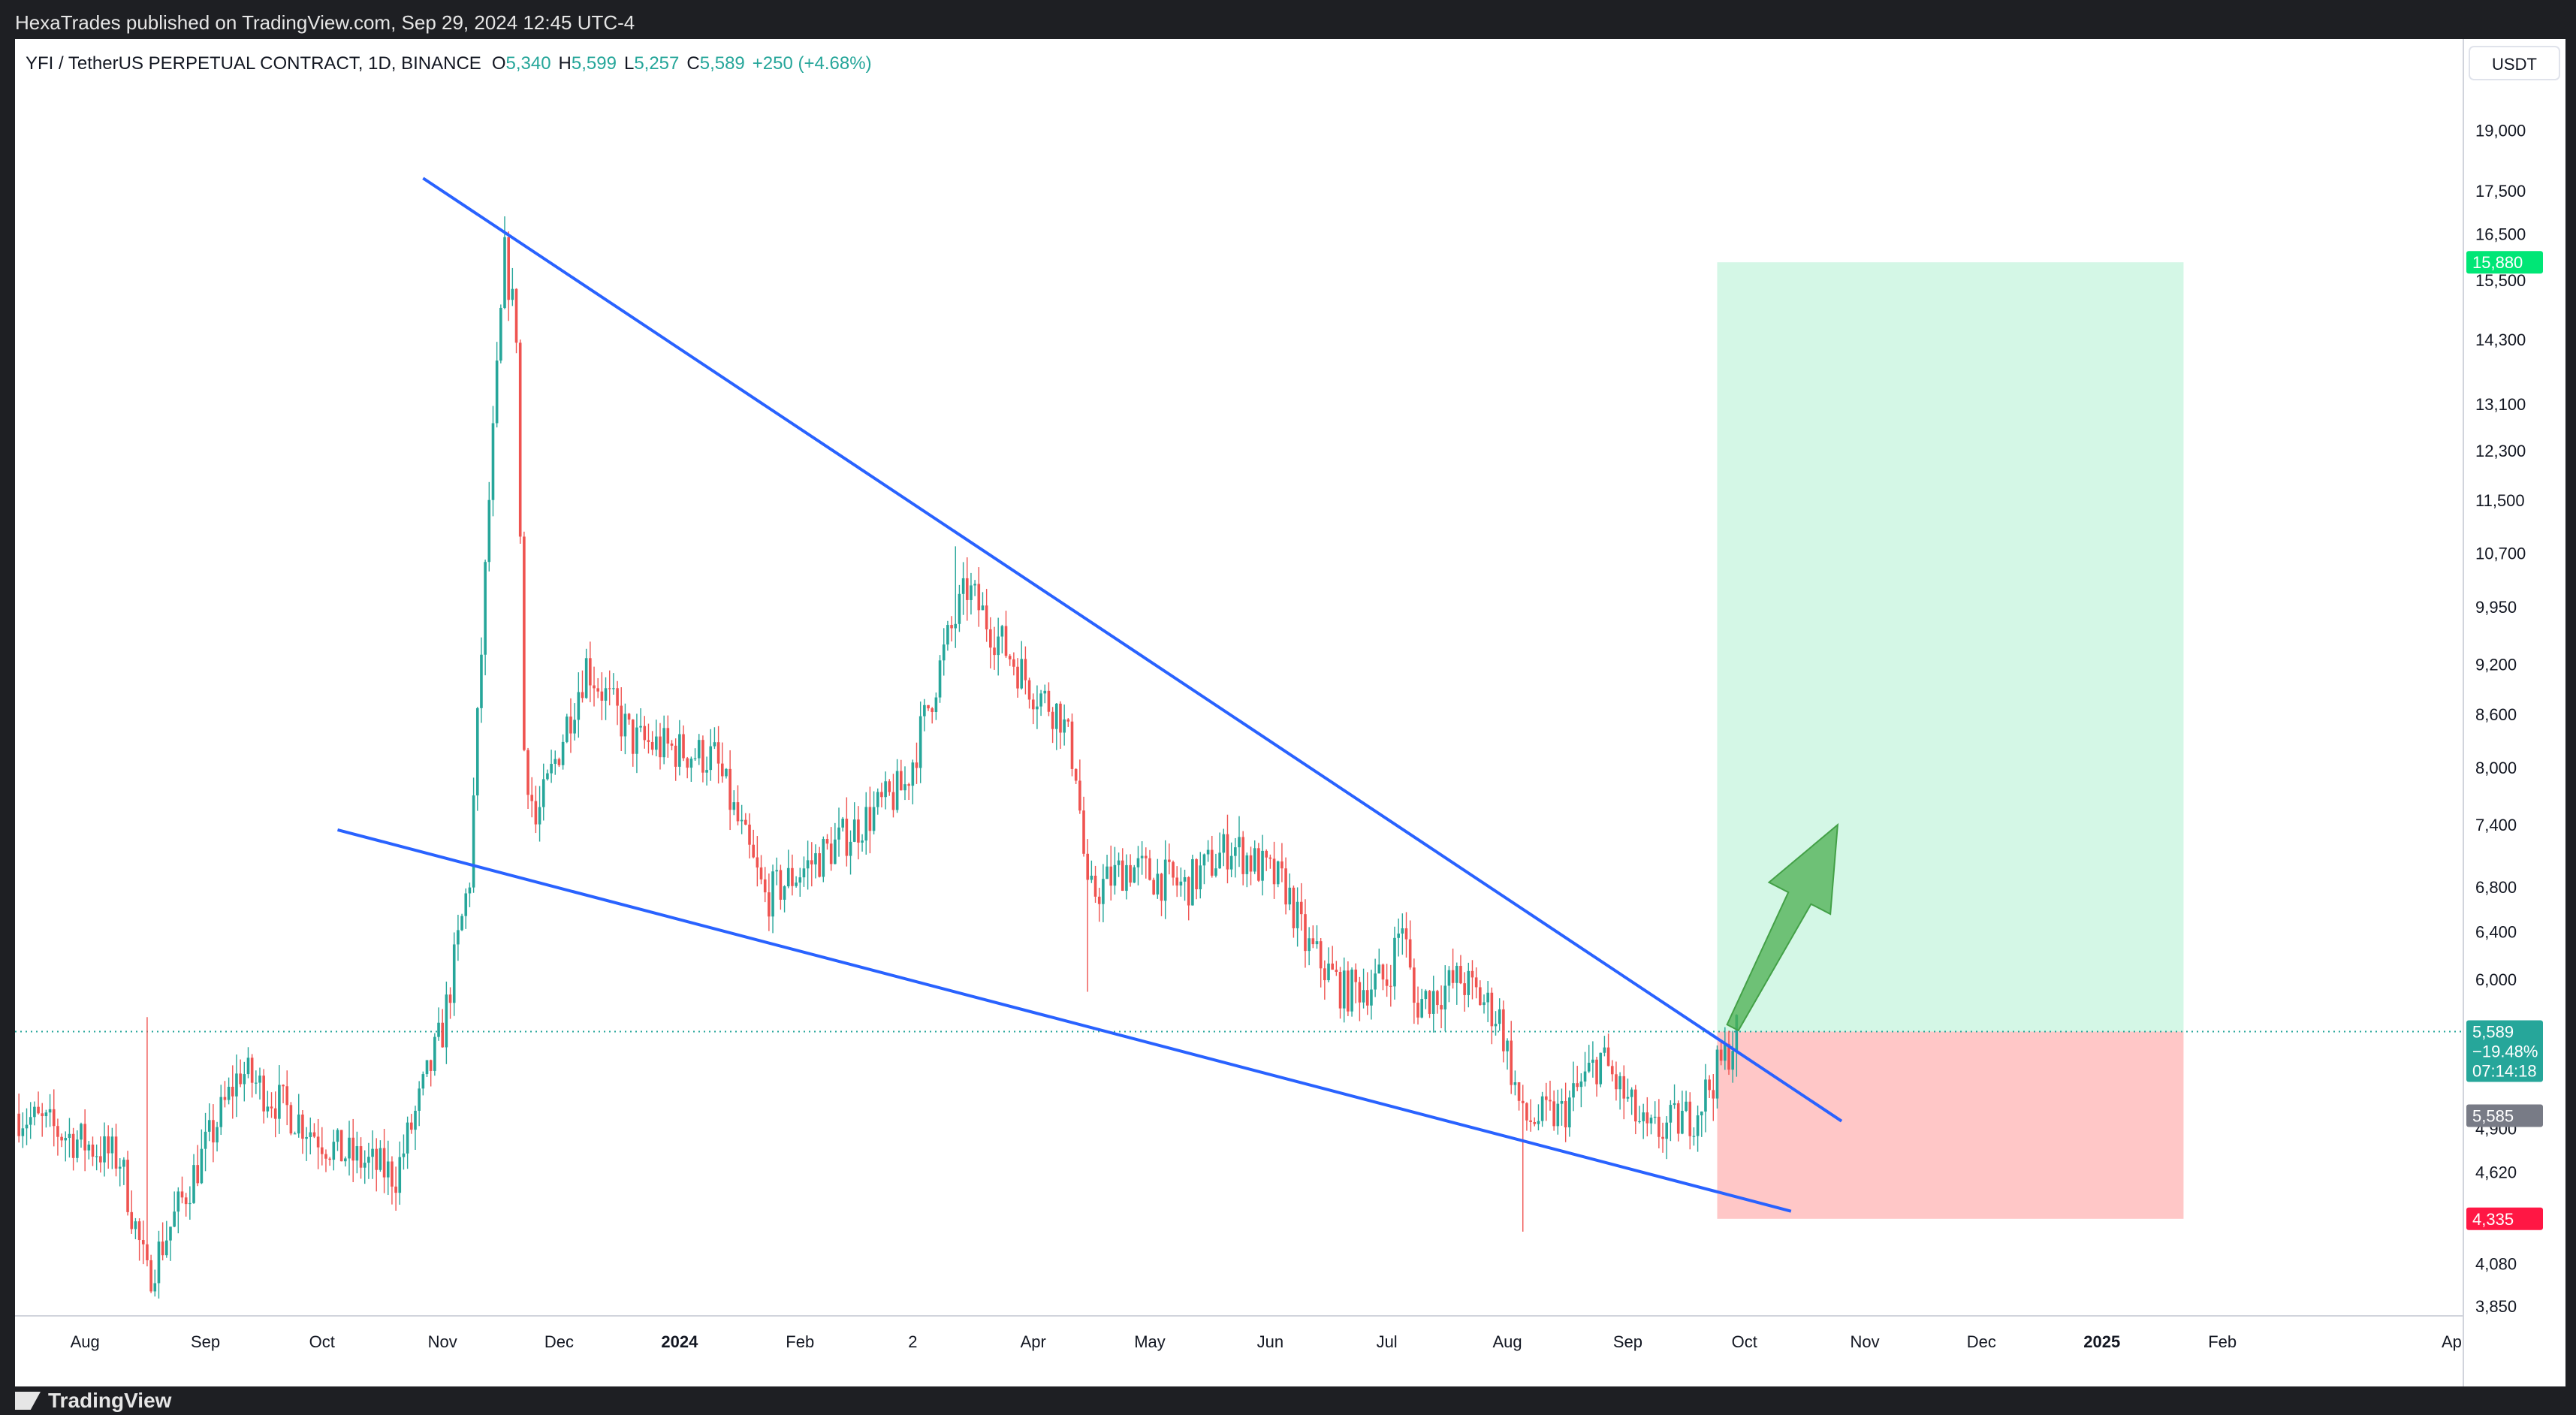 The height and width of the screenshot is (1415, 2576). I want to click on secondary-price-tag, so click(2504, 1115).